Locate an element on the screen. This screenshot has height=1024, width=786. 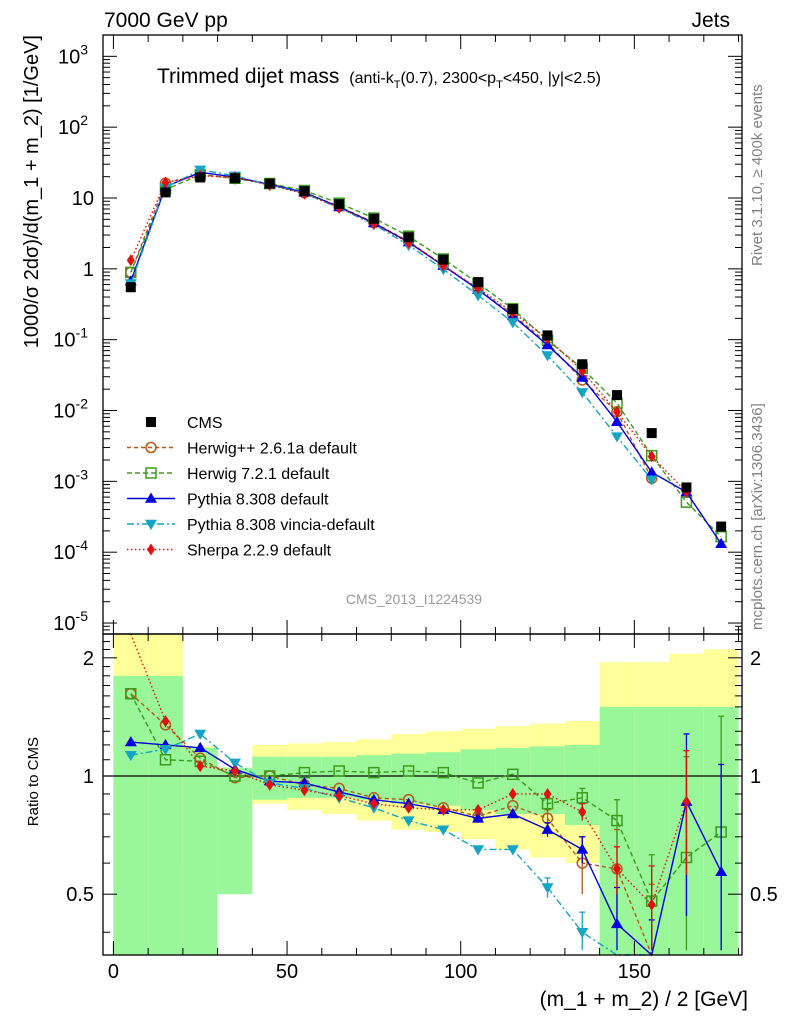
x-axis-label: (m_1 + m_2) / 2 [GeV] is located at coordinates (644, 999).